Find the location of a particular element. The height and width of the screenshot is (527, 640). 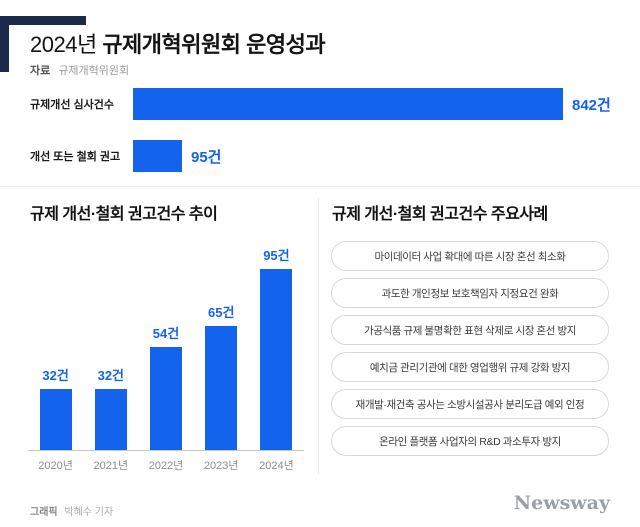

corner-accent-vertical is located at coordinates (4, 44).